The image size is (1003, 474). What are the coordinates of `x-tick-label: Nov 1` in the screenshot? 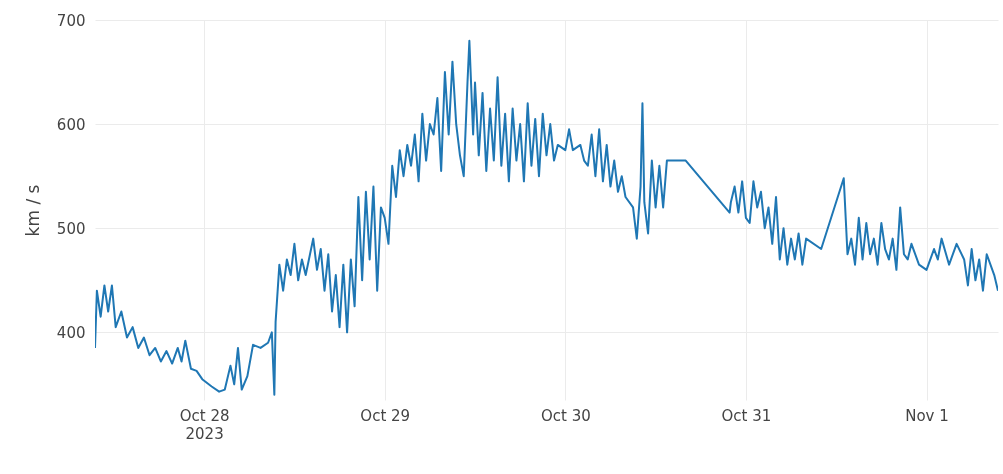 It's located at (927, 415).